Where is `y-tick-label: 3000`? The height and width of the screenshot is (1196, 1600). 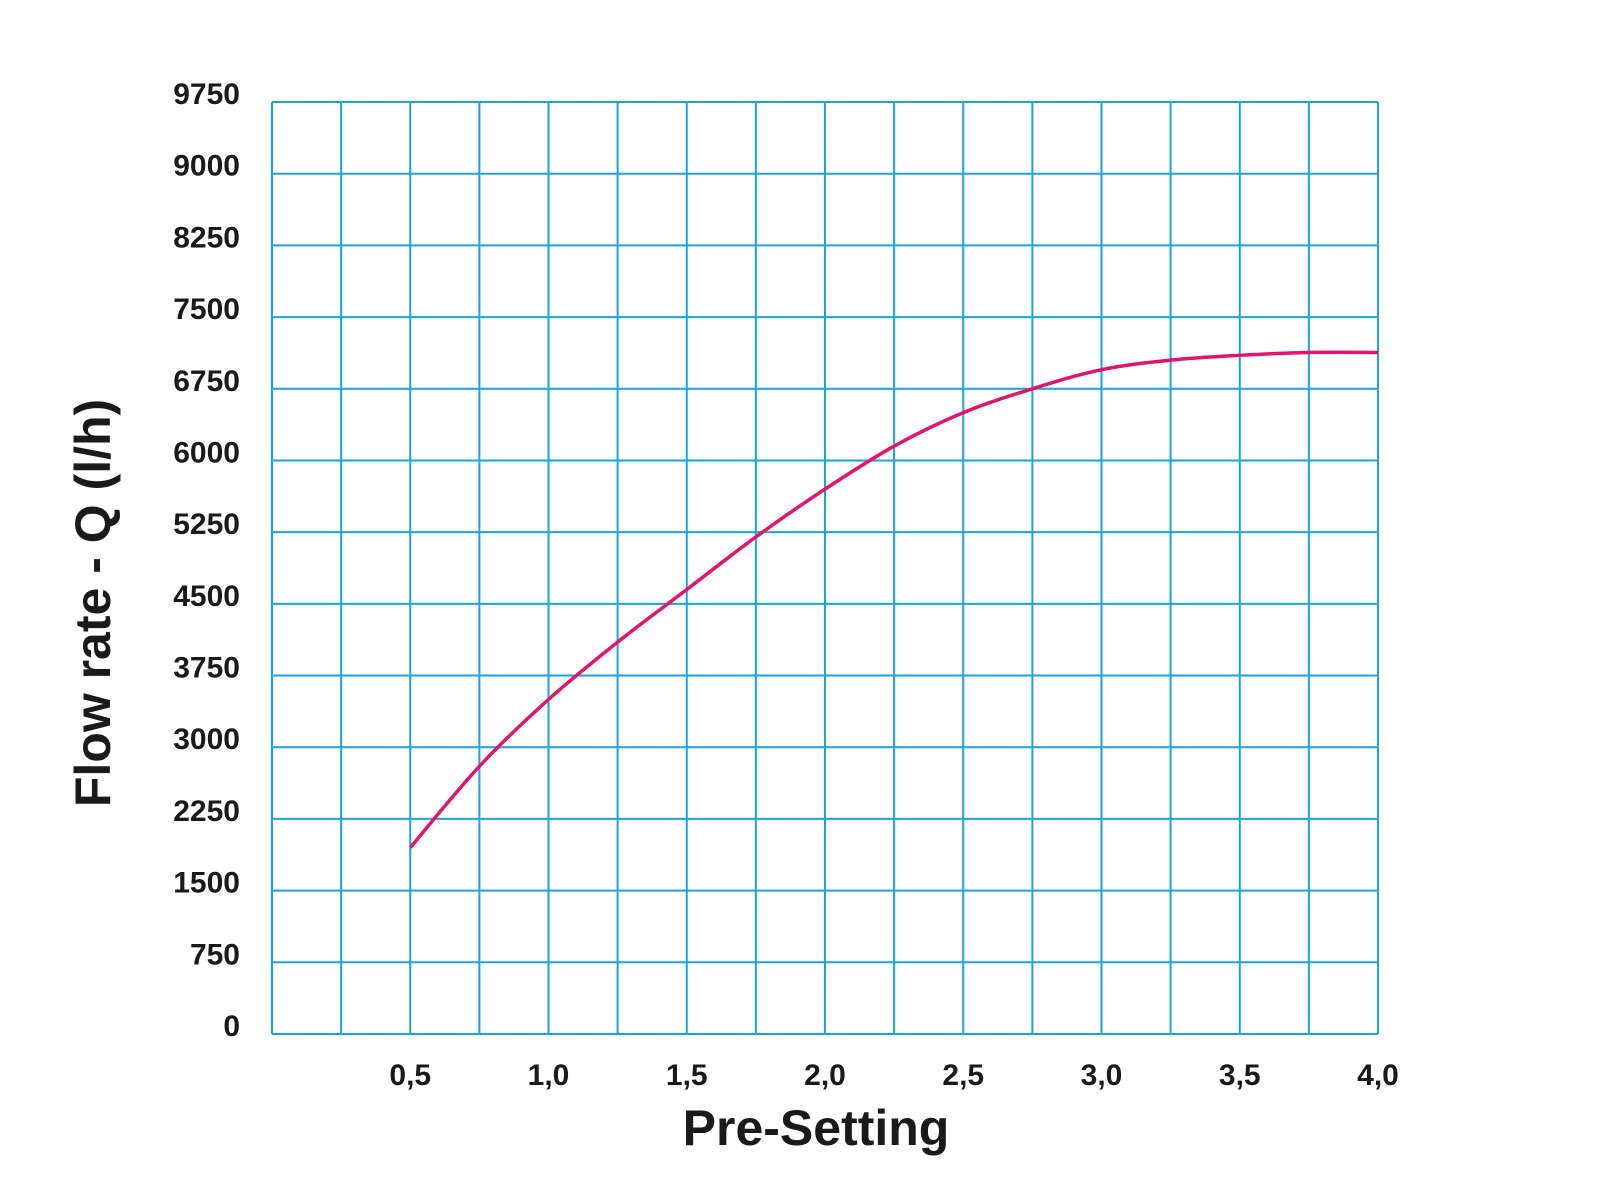 y-tick-label: 3000 is located at coordinates (206, 739).